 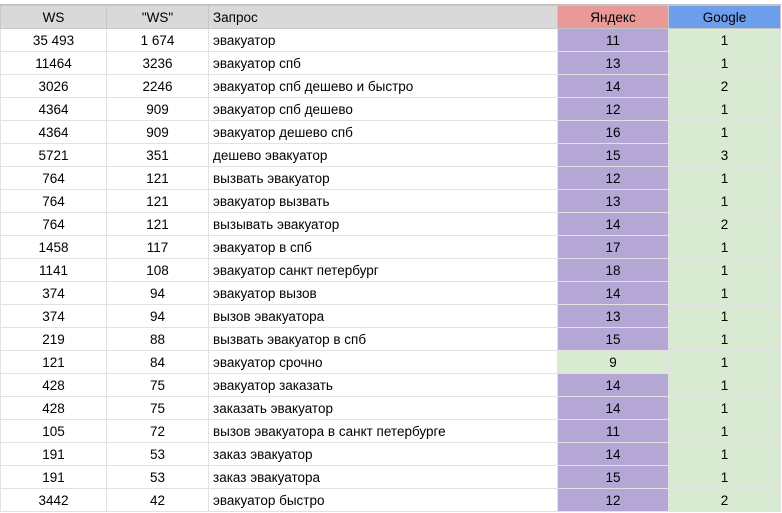 What do you see at coordinates (53, 454) in the screenshot?
I see `cell-ws: 191` at bounding box center [53, 454].